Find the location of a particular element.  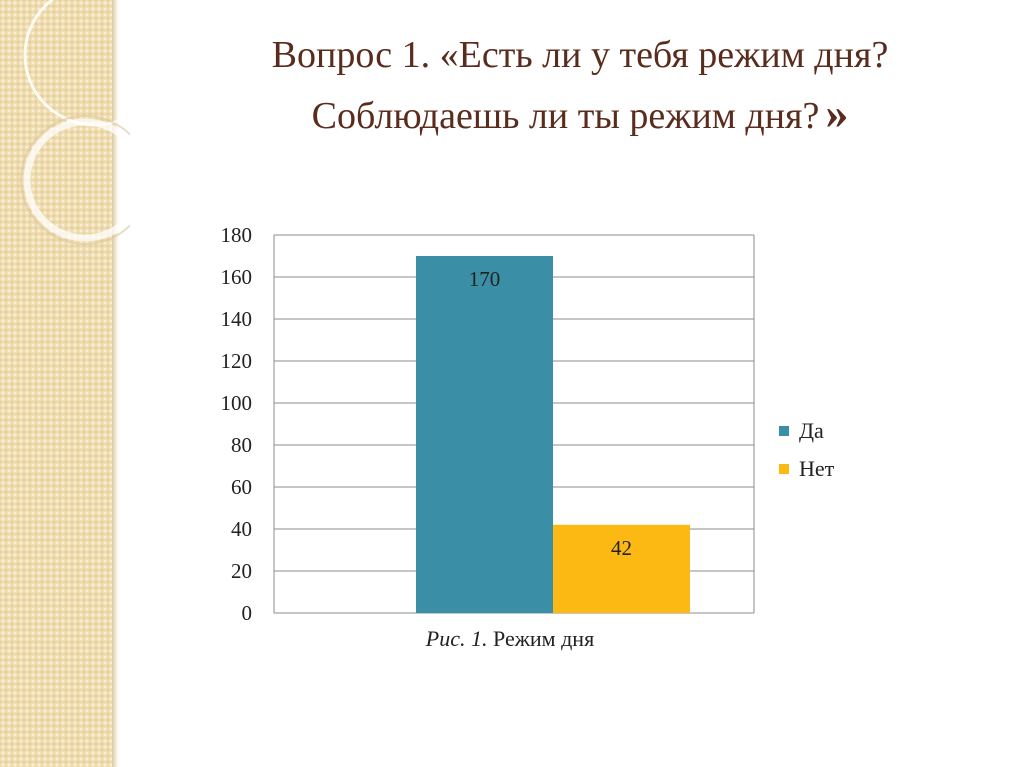

y-tick-label: 100 is located at coordinates (237, 403).